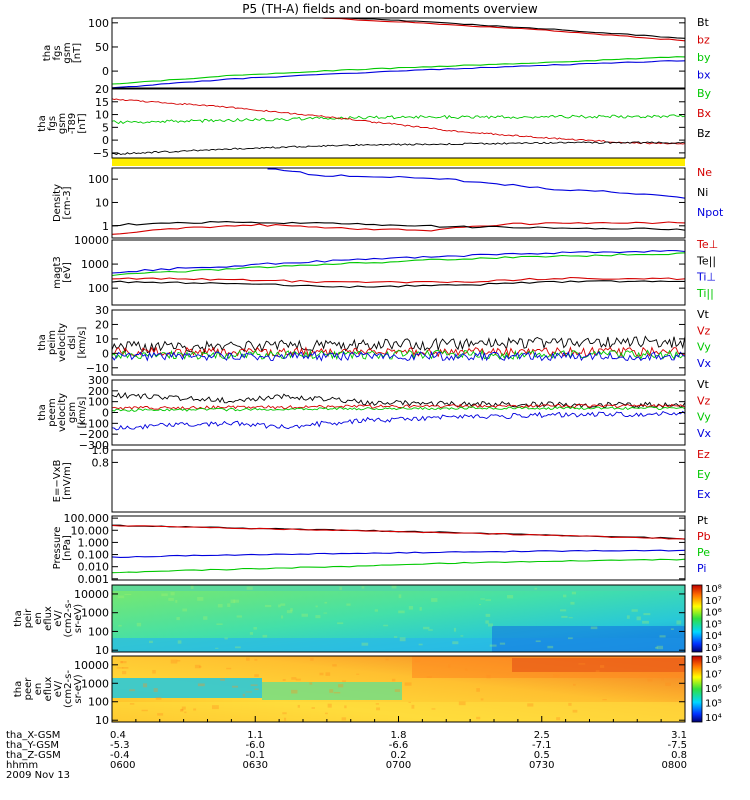  I want to click on colorbar-label: 10⁴, so click(713, 718).